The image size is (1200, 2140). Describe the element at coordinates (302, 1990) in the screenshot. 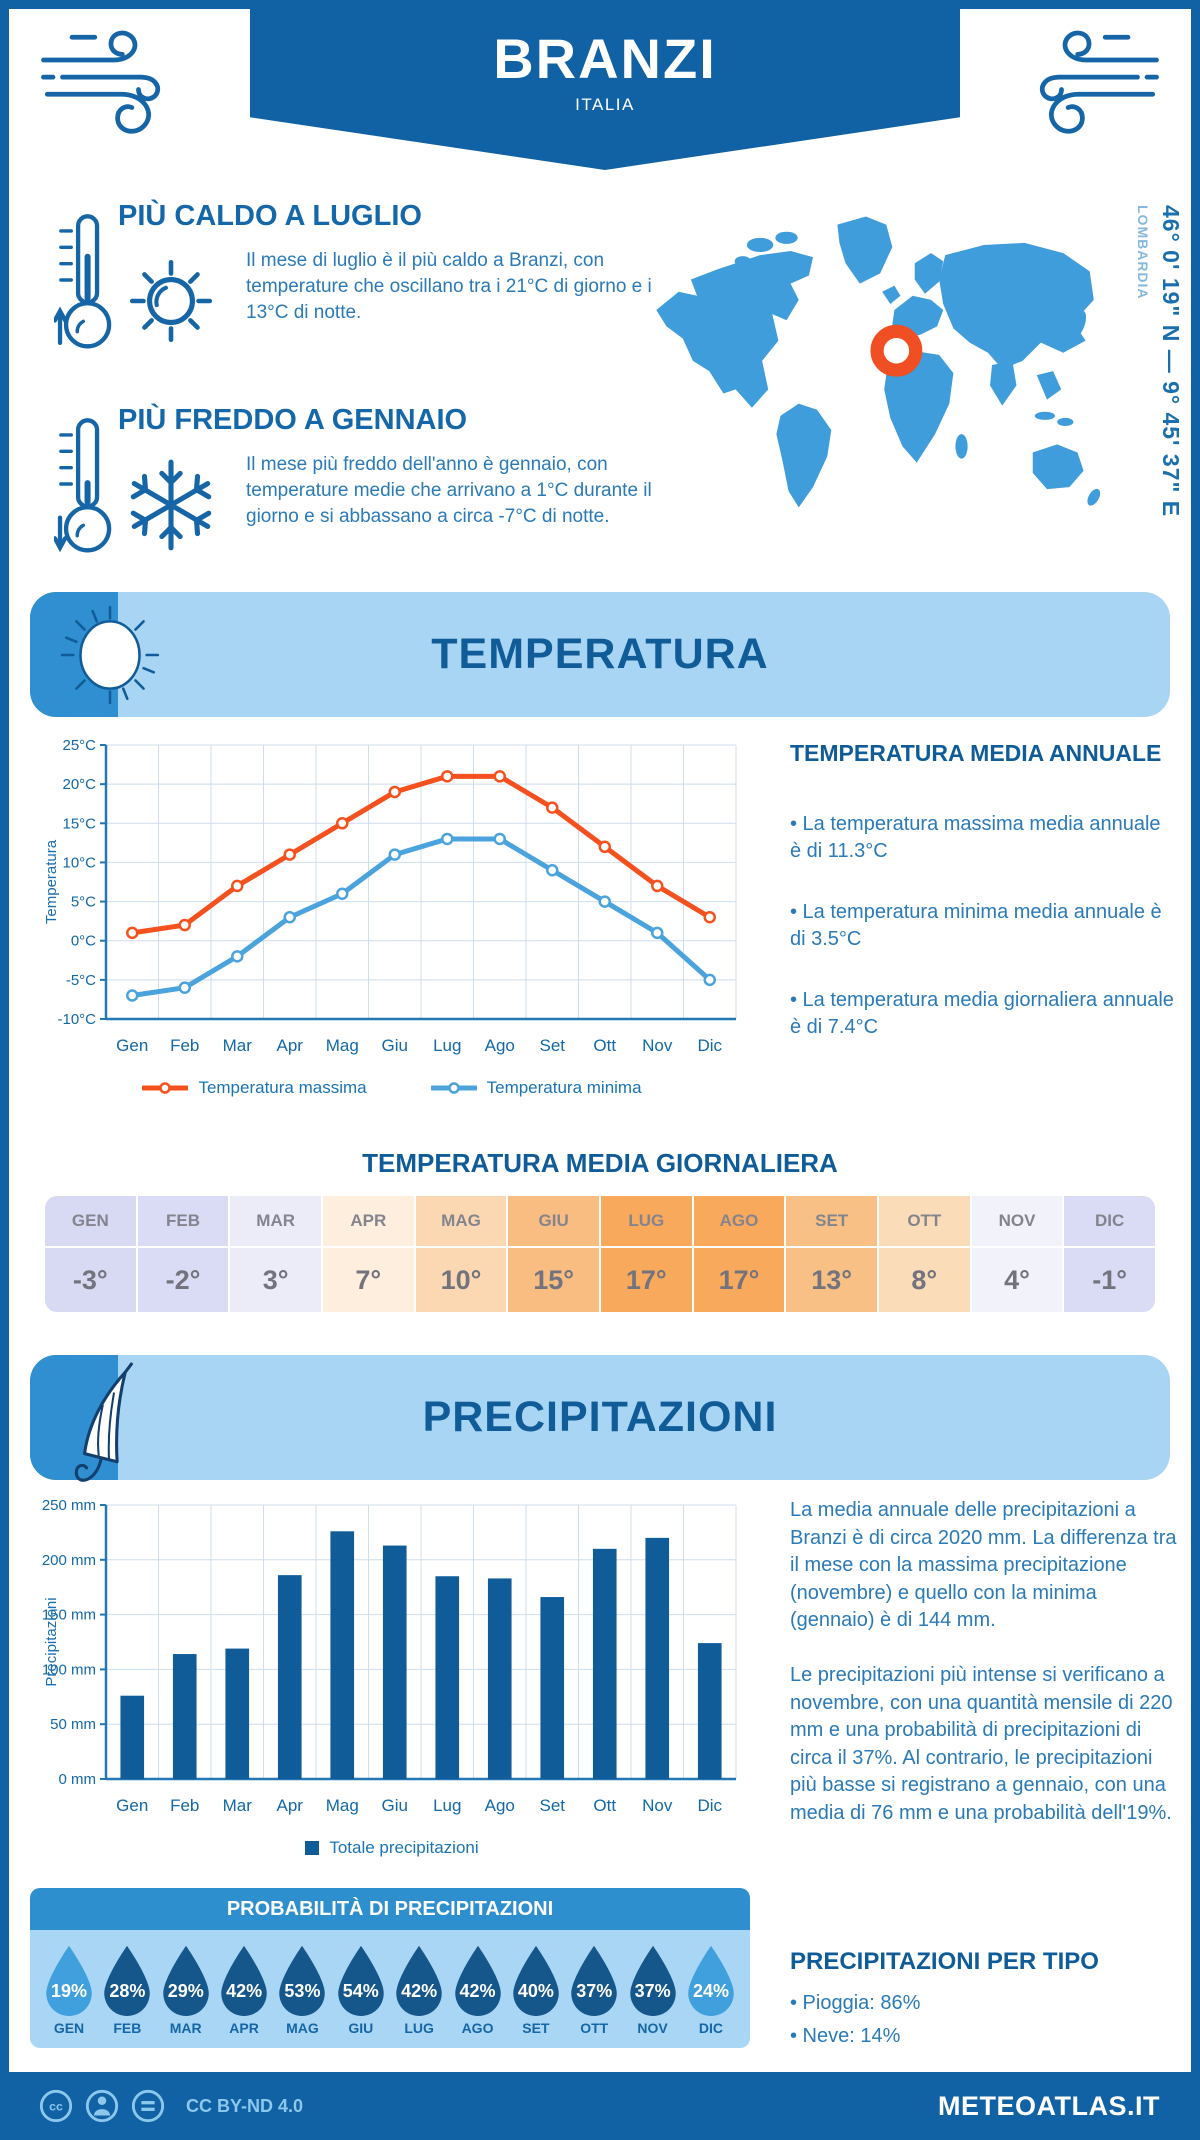

I see `probability-droplet: 53% MAG` at that location.